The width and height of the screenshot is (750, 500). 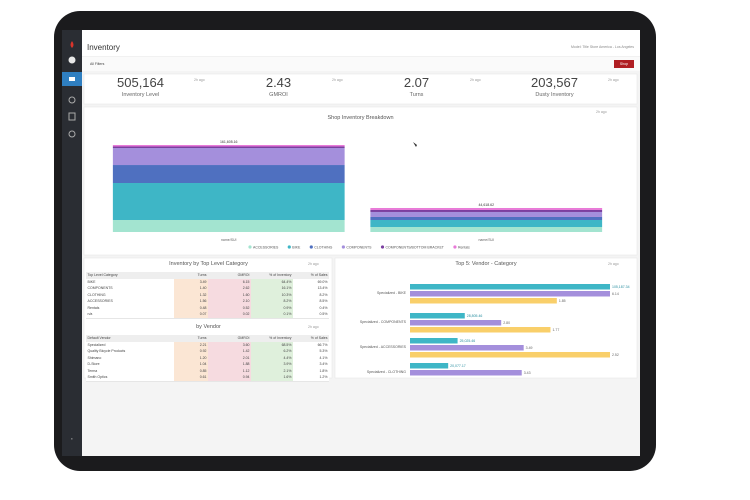 What do you see at coordinates (130, 378) in the screenshot?
I see `table-cell: Smith Optics` at bounding box center [130, 378].